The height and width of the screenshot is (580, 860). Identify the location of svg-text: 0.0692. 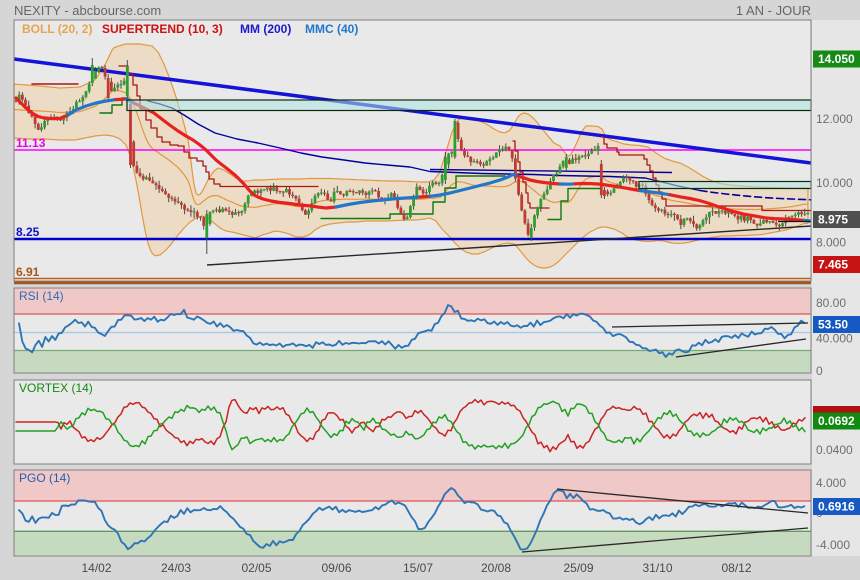
(836, 421).